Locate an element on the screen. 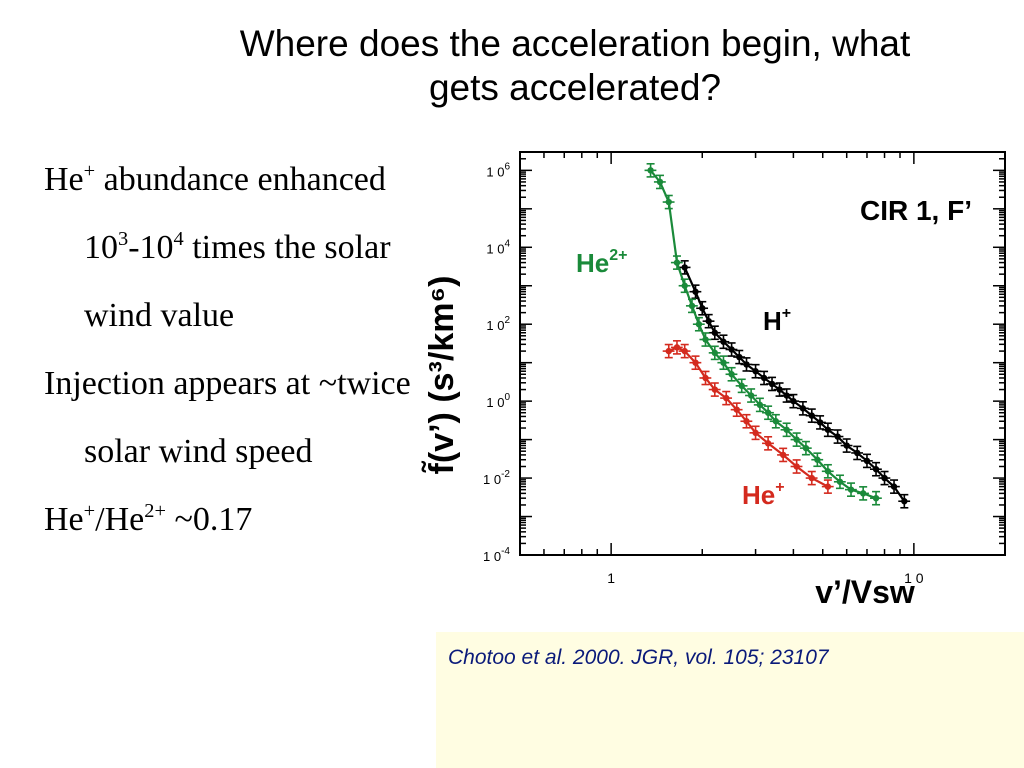  citation-box: Chotoo et al. 2000. JGR, vol. 105; 23107 is located at coordinates (730, 700).